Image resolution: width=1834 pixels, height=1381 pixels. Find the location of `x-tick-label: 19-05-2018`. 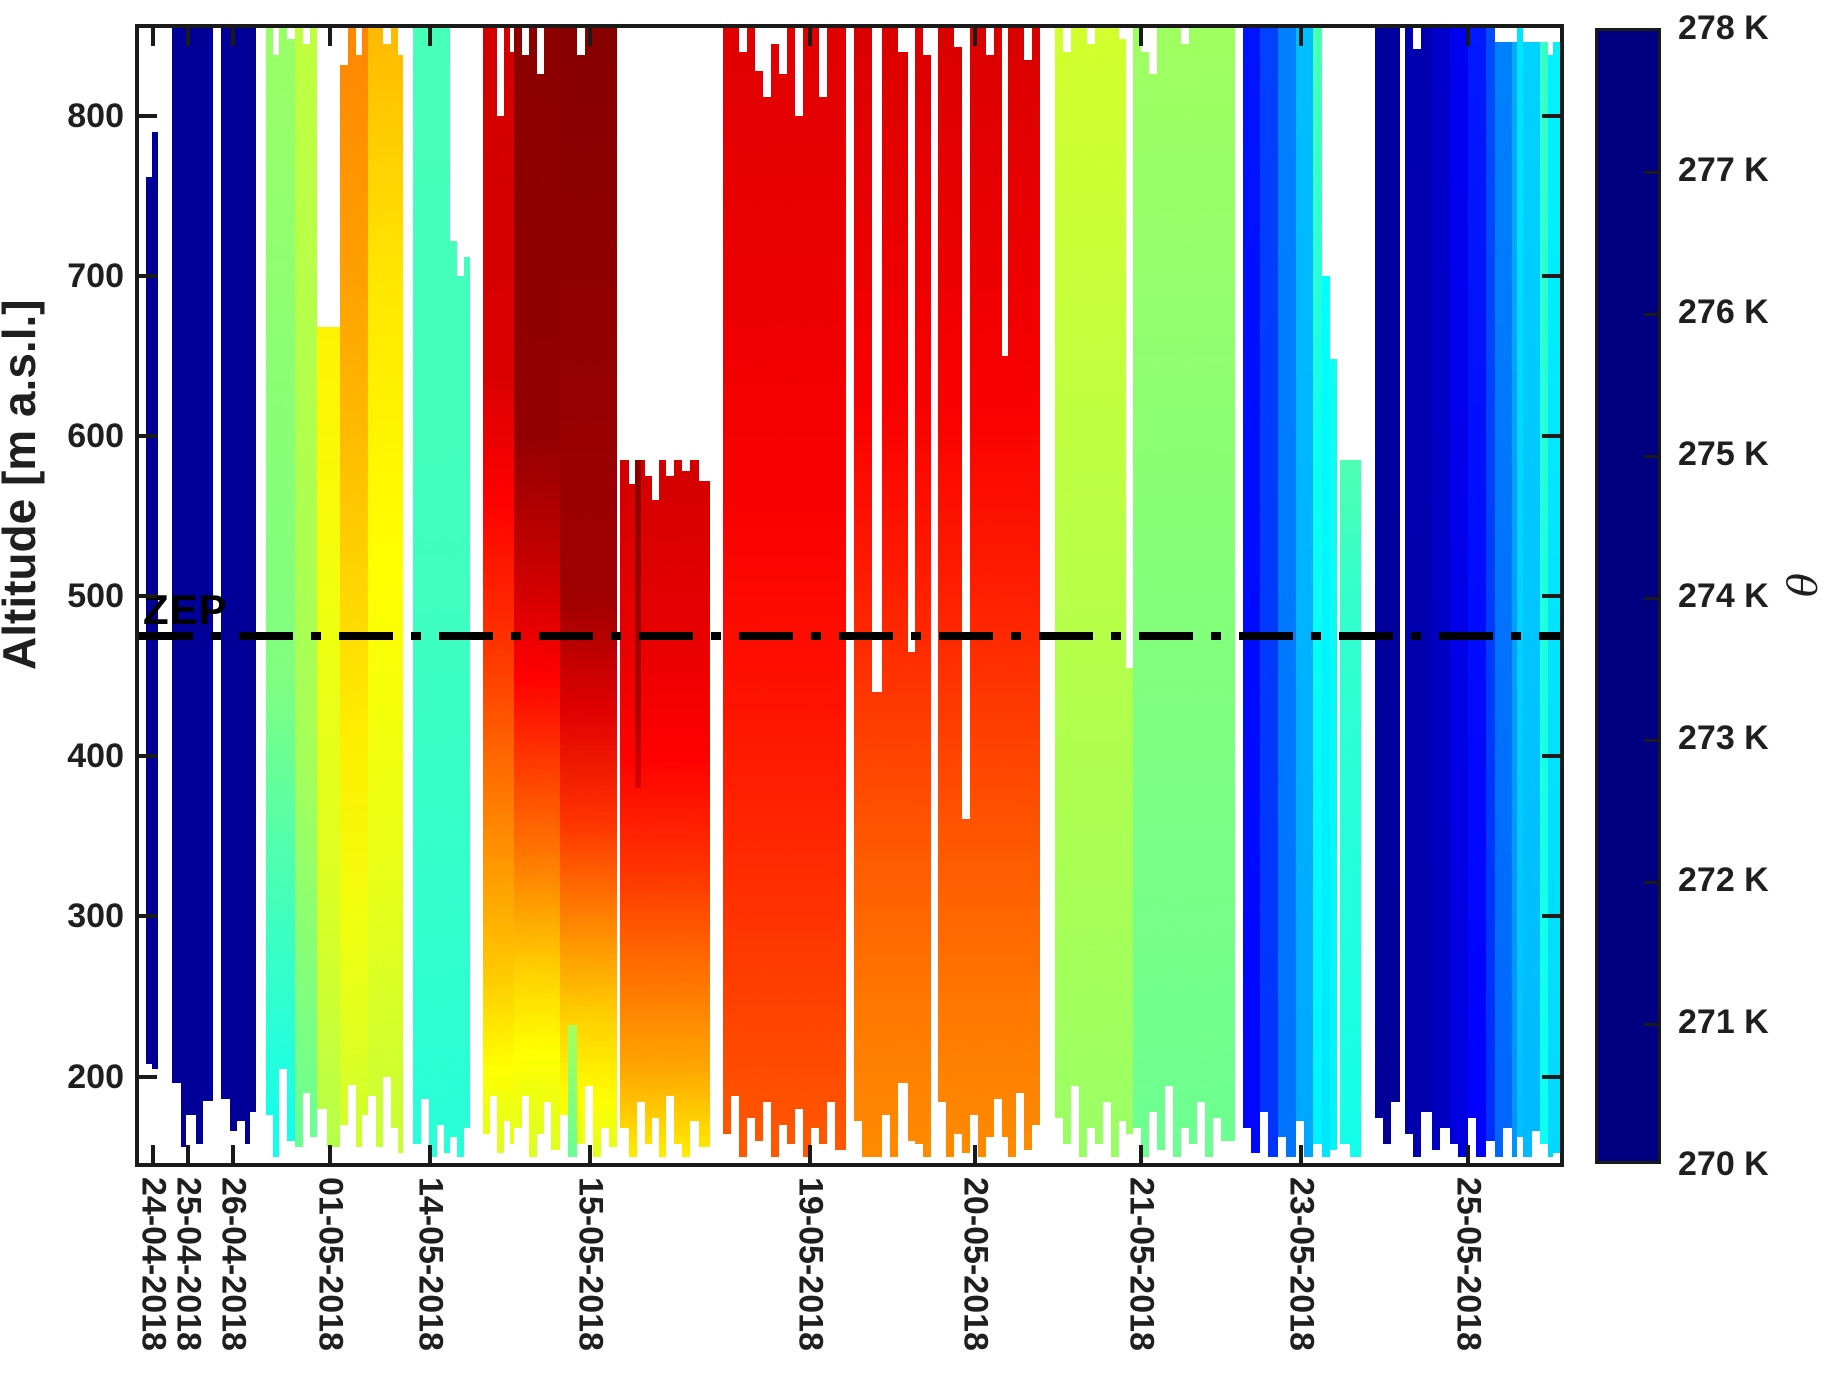

x-tick-label: 19-05-2018 is located at coordinates (810, 1264).